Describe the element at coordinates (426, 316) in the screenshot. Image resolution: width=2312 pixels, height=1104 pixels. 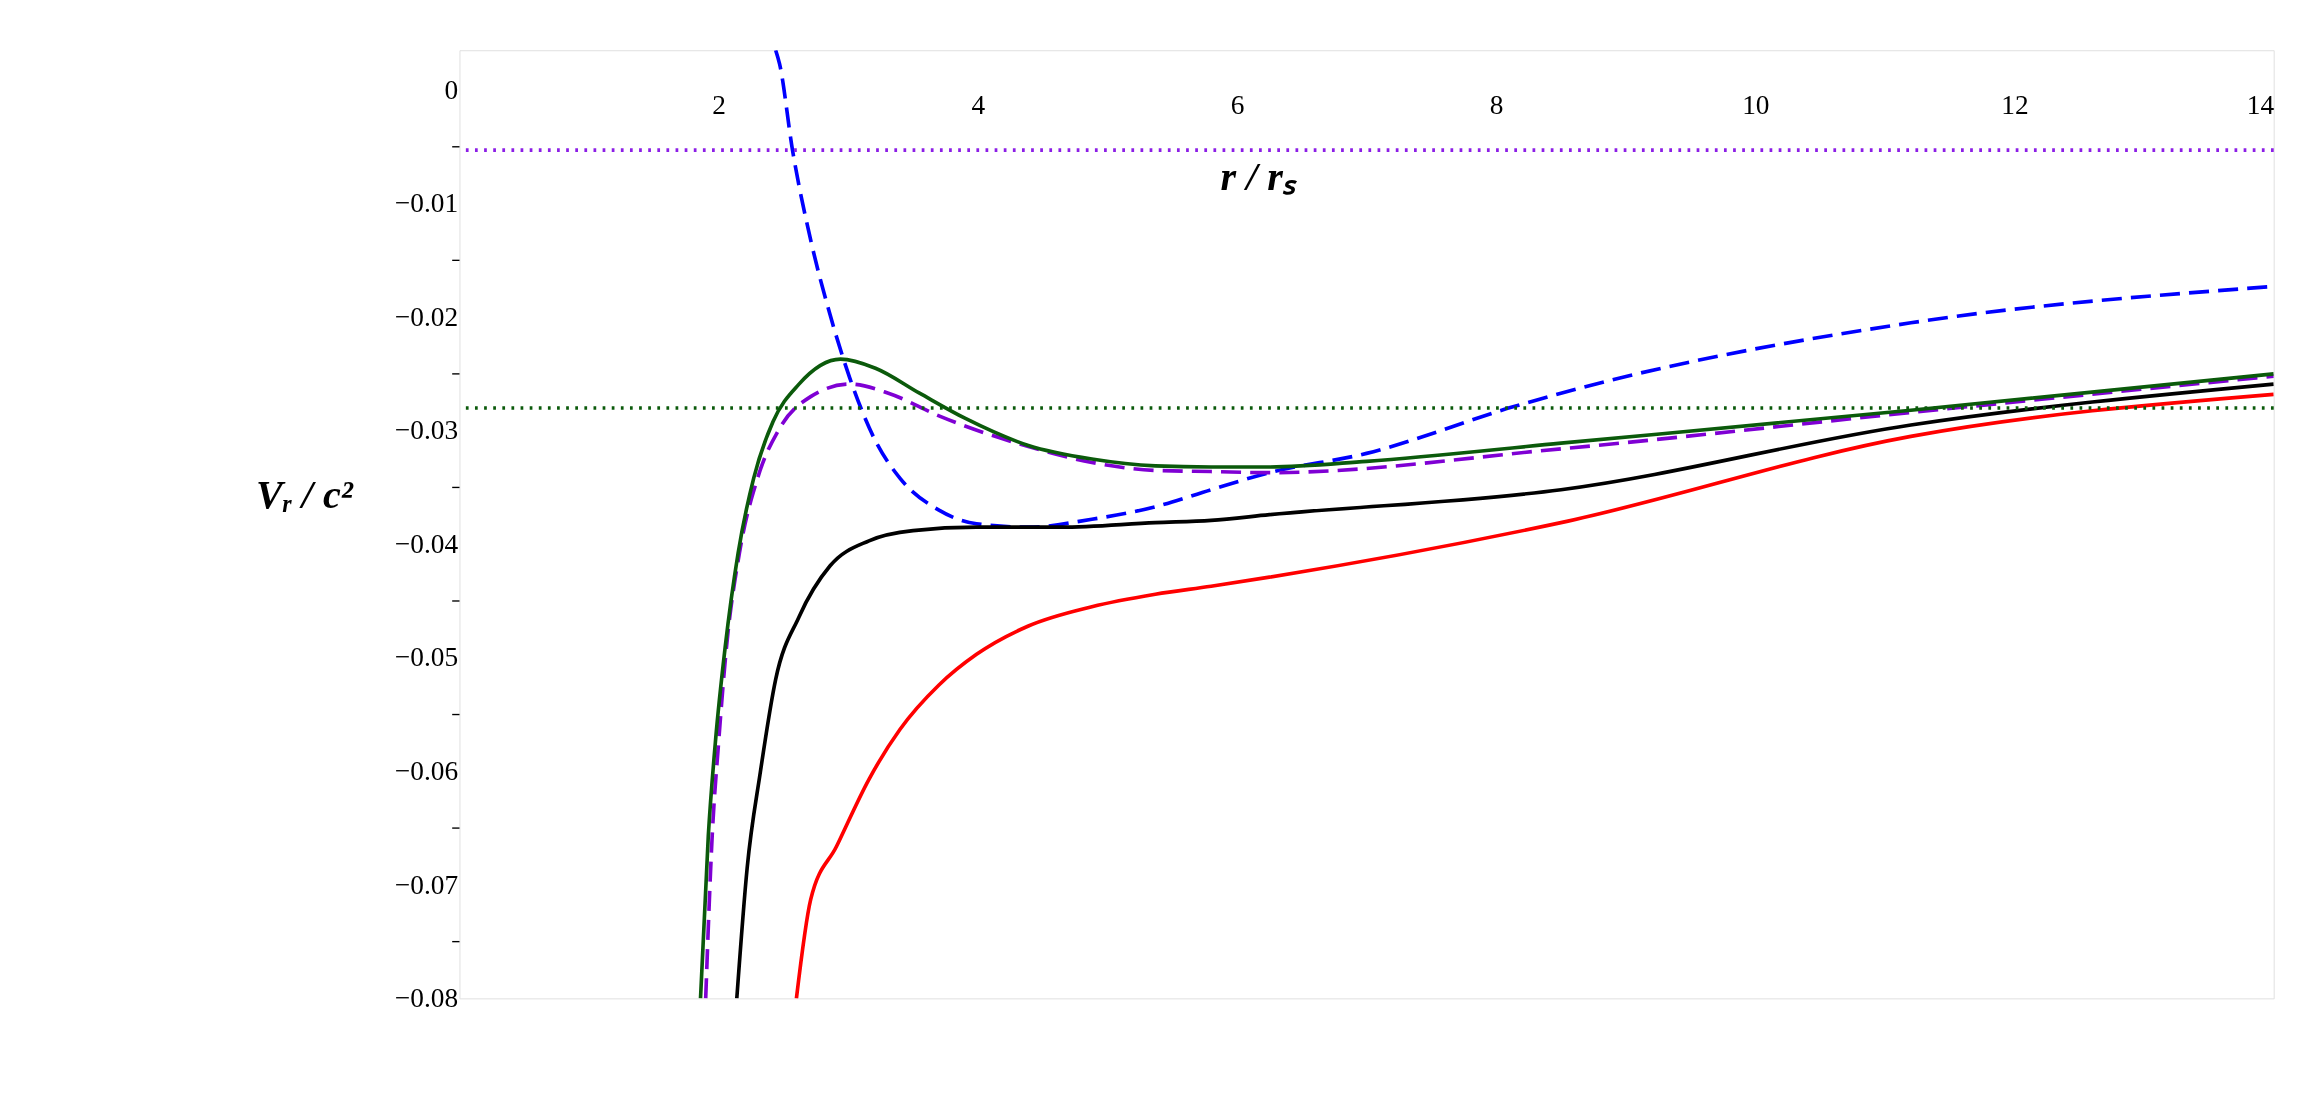
I see `y-tick-label: −0.02` at that location.